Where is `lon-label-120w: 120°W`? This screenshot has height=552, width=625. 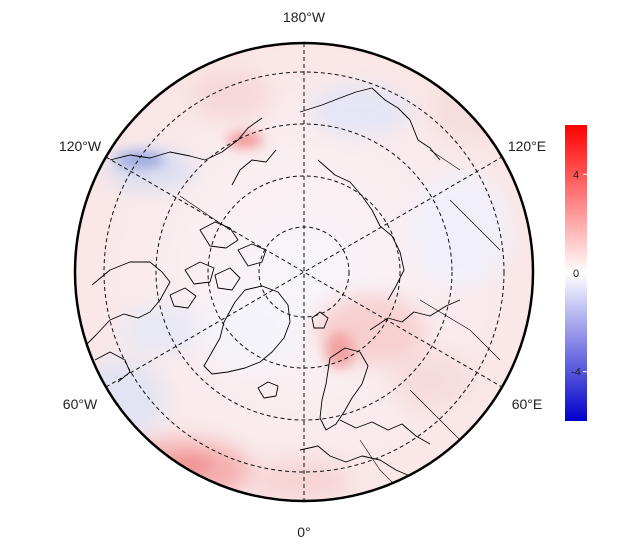
lon-label-120w: 120°W is located at coordinates (80, 146).